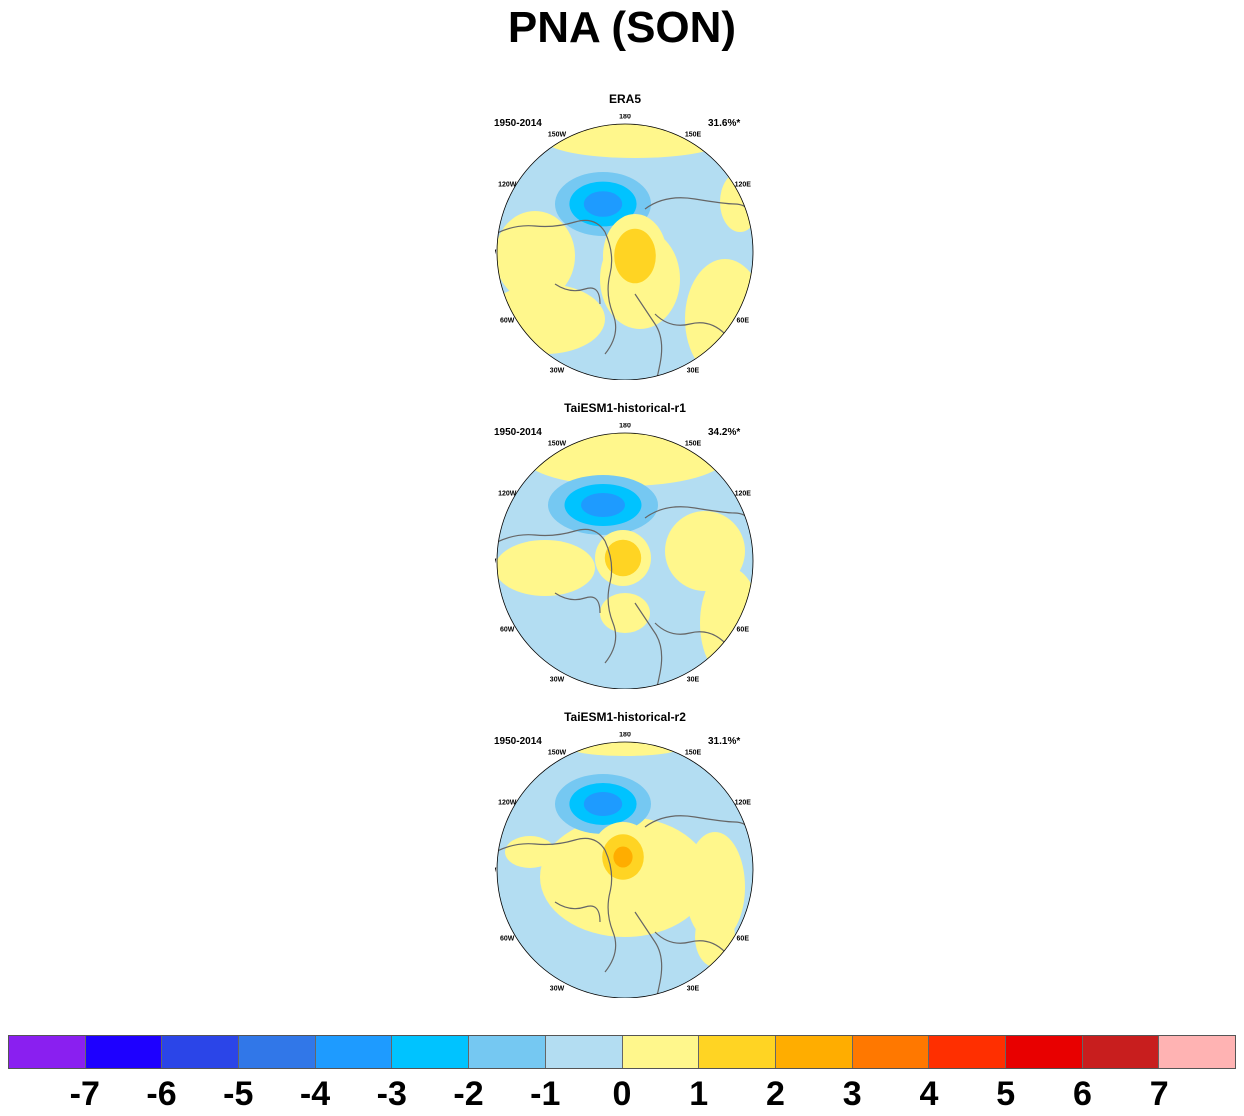 Image resolution: width=1244 pixels, height=1116 pixels. What do you see at coordinates (545, 1094) in the screenshot?
I see `colorbar-label: -1` at bounding box center [545, 1094].